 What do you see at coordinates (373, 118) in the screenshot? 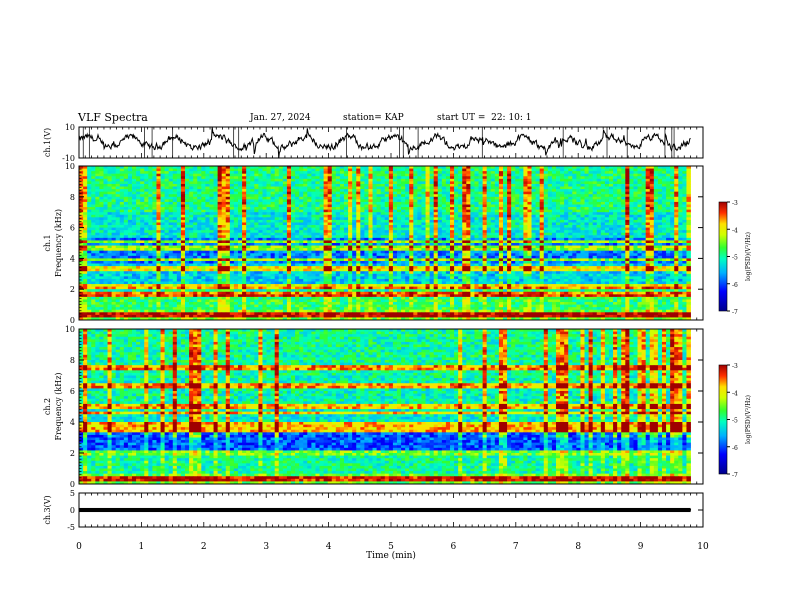
I see `header-station: station= KAP` at bounding box center [373, 118].